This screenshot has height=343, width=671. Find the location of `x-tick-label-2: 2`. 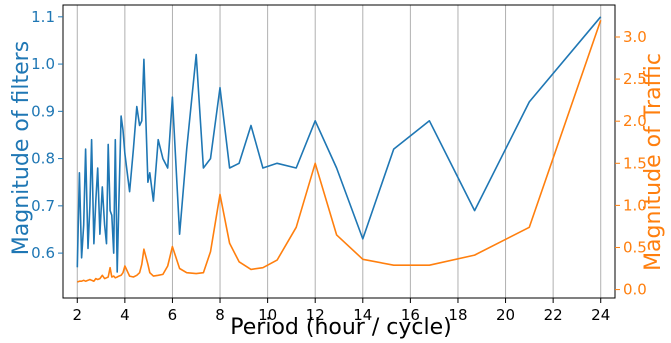

x-tick-label-2: 2 is located at coordinates (78, 315).